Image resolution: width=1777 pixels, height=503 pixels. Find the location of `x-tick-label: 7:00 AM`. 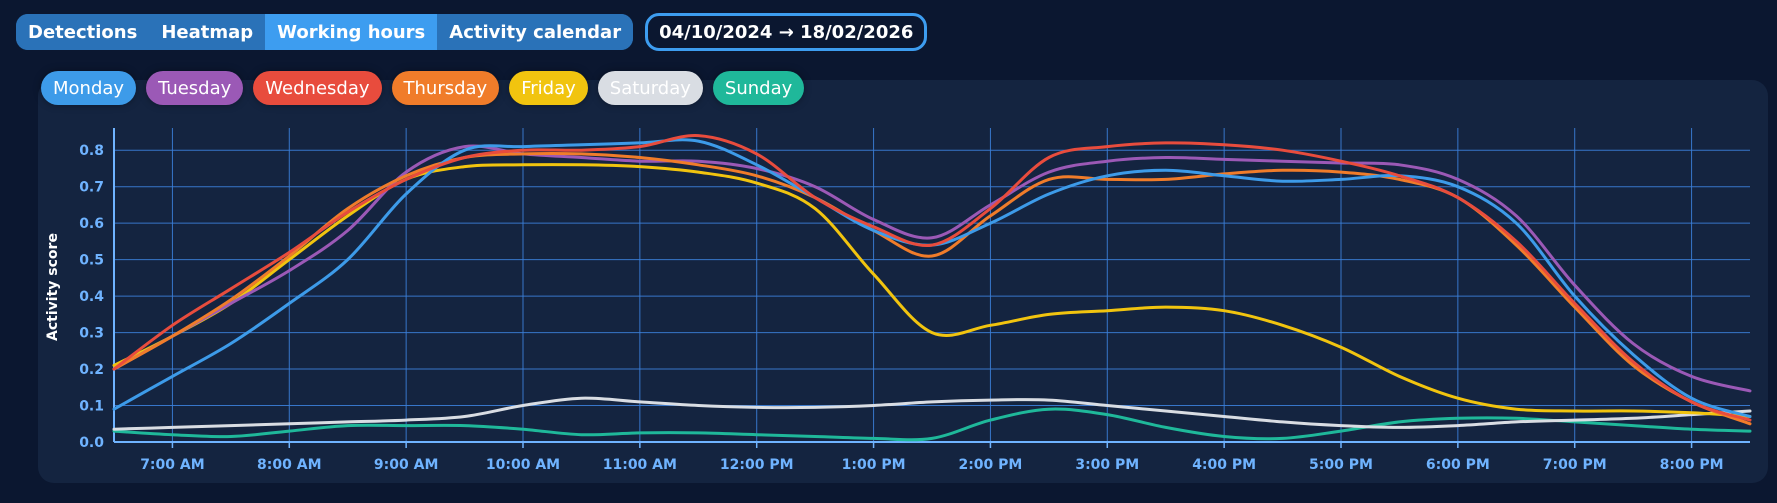

x-tick-label: 7:00 AM is located at coordinates (172, 465).